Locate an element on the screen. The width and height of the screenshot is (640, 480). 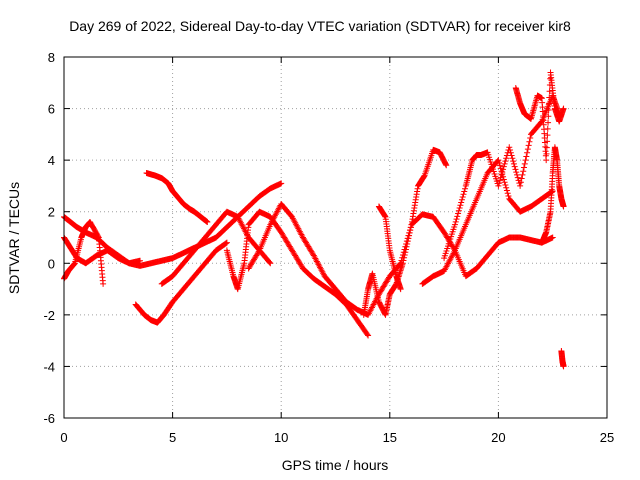
x-tick-label: 0 is located at coordinates (63, 437).